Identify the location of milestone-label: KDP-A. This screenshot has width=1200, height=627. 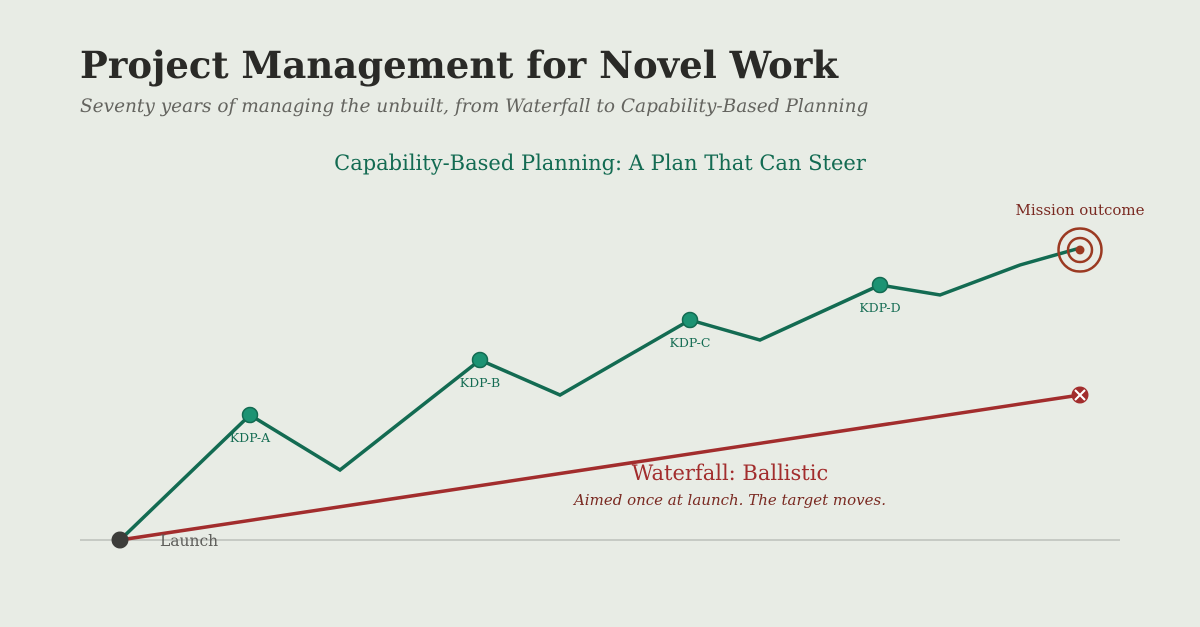
(250, 437).